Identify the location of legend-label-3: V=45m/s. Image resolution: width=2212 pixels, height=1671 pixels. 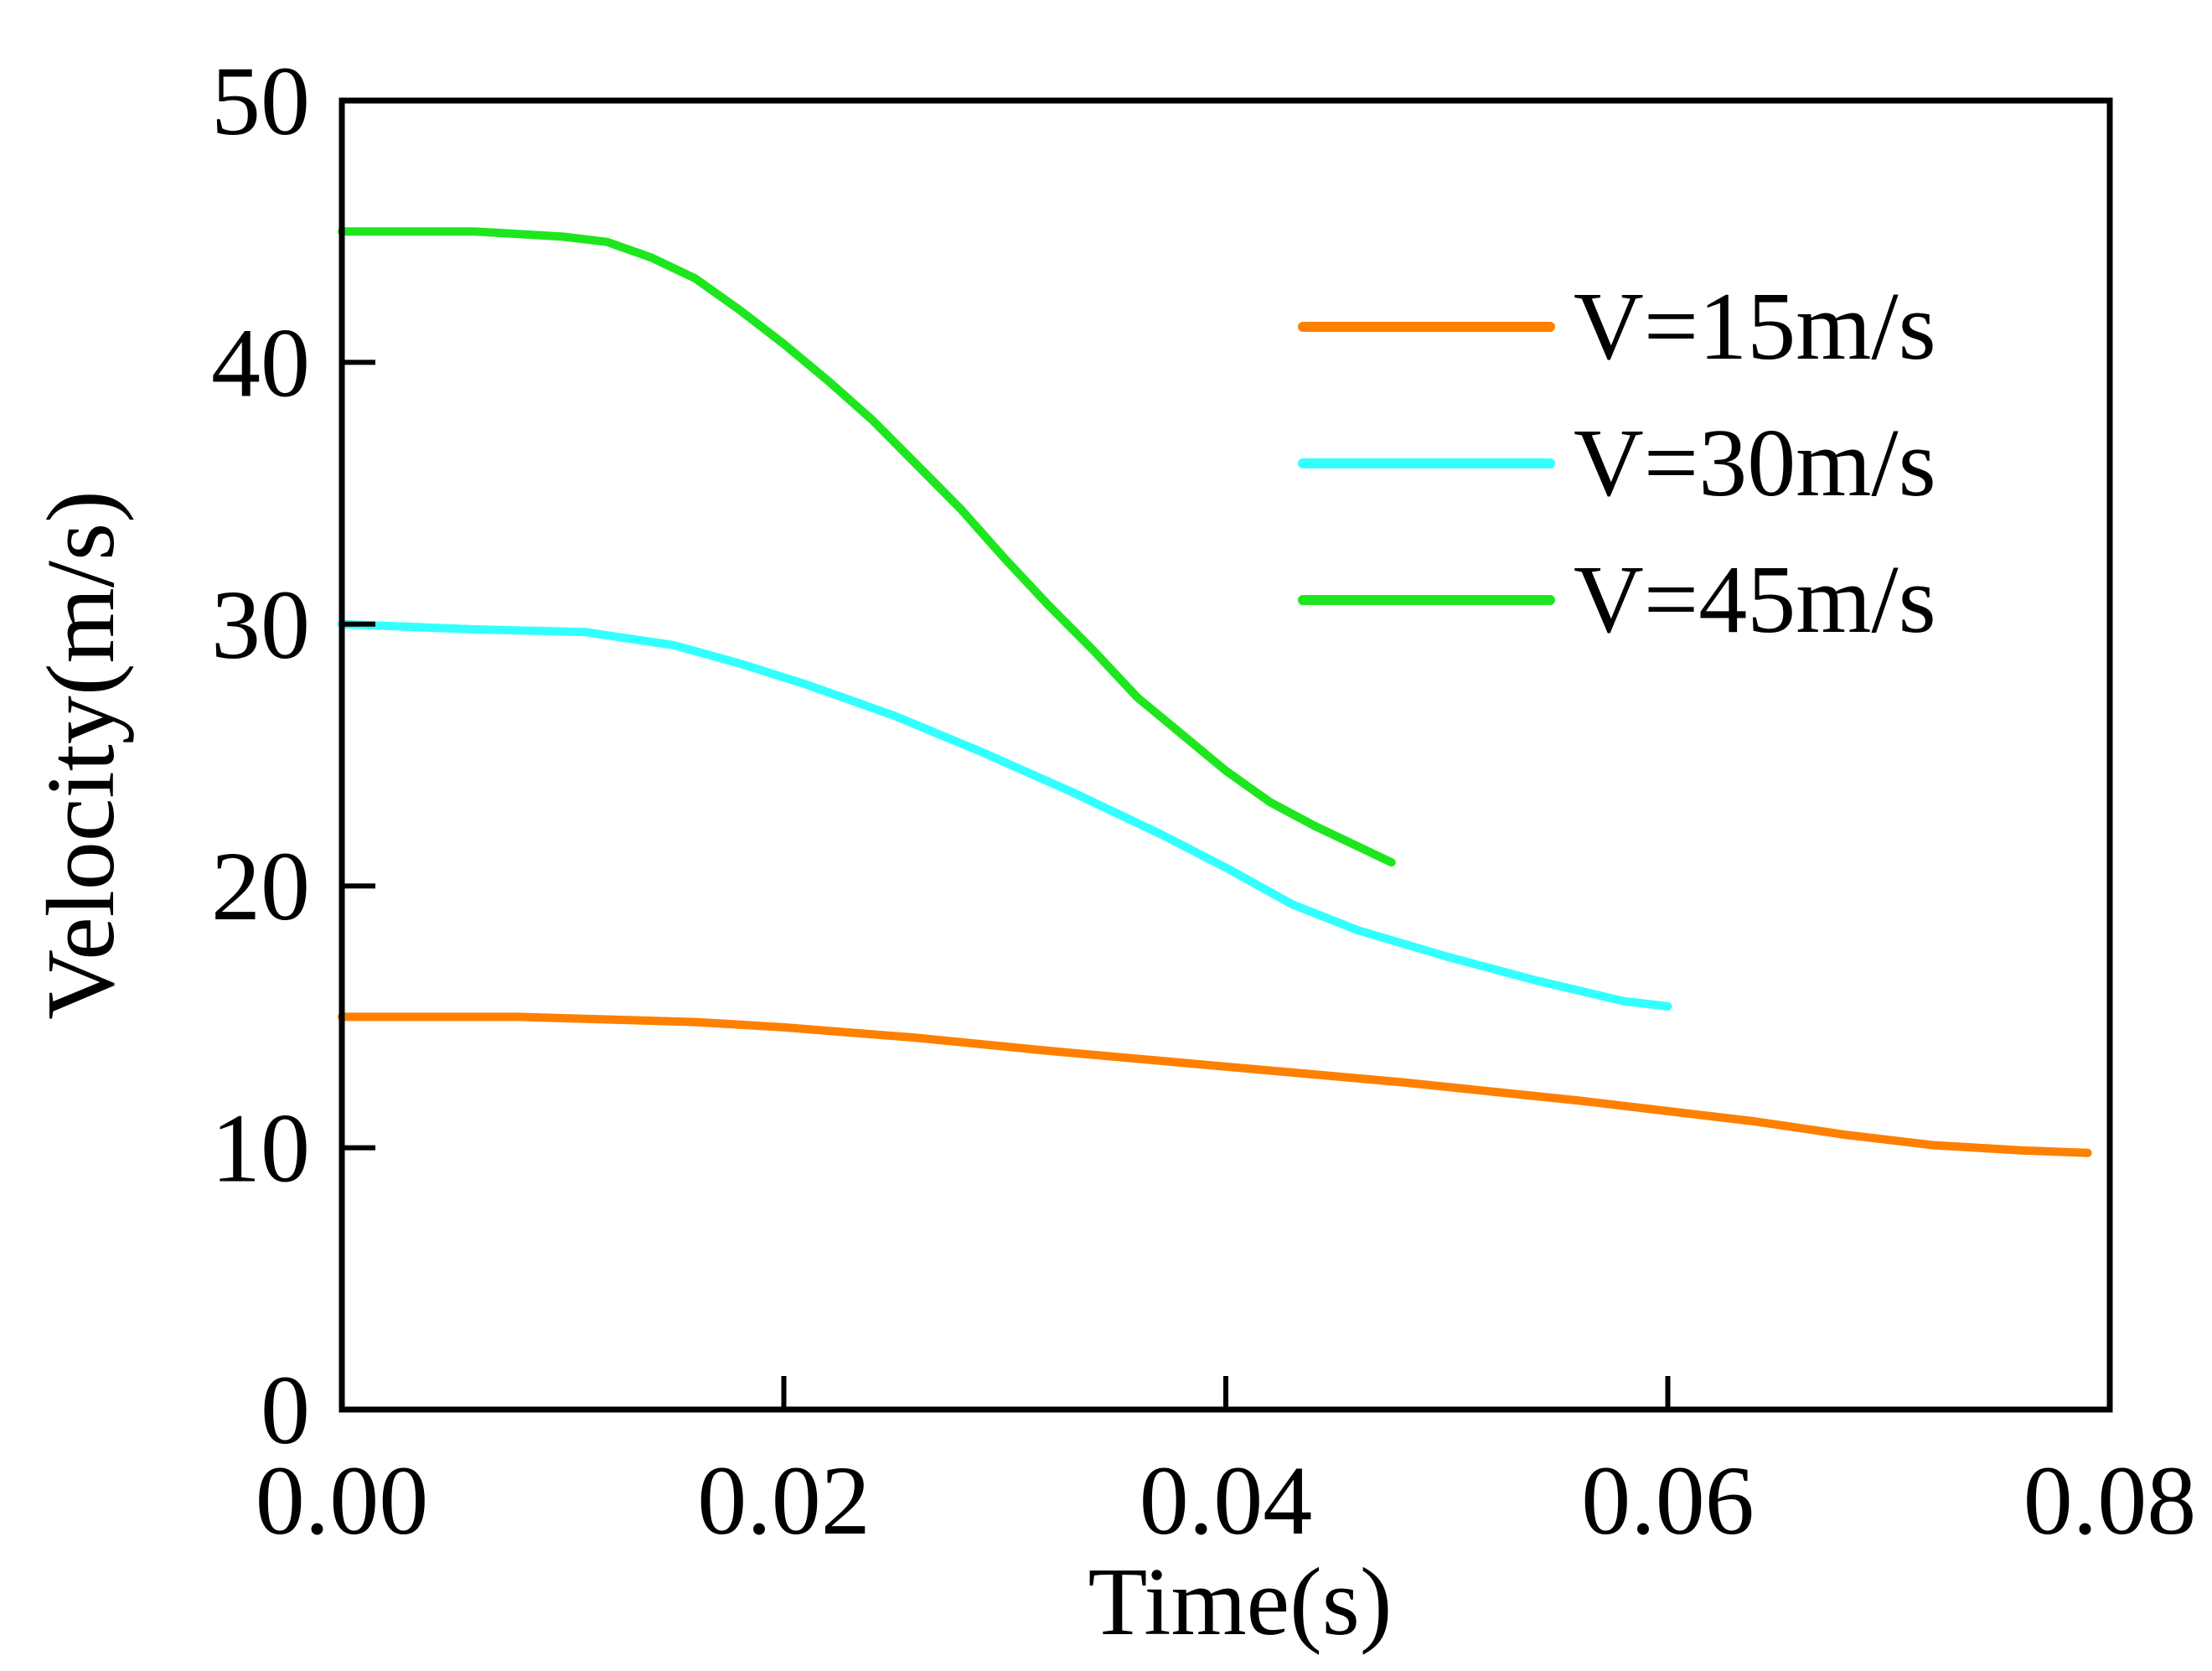
(1755, 600).